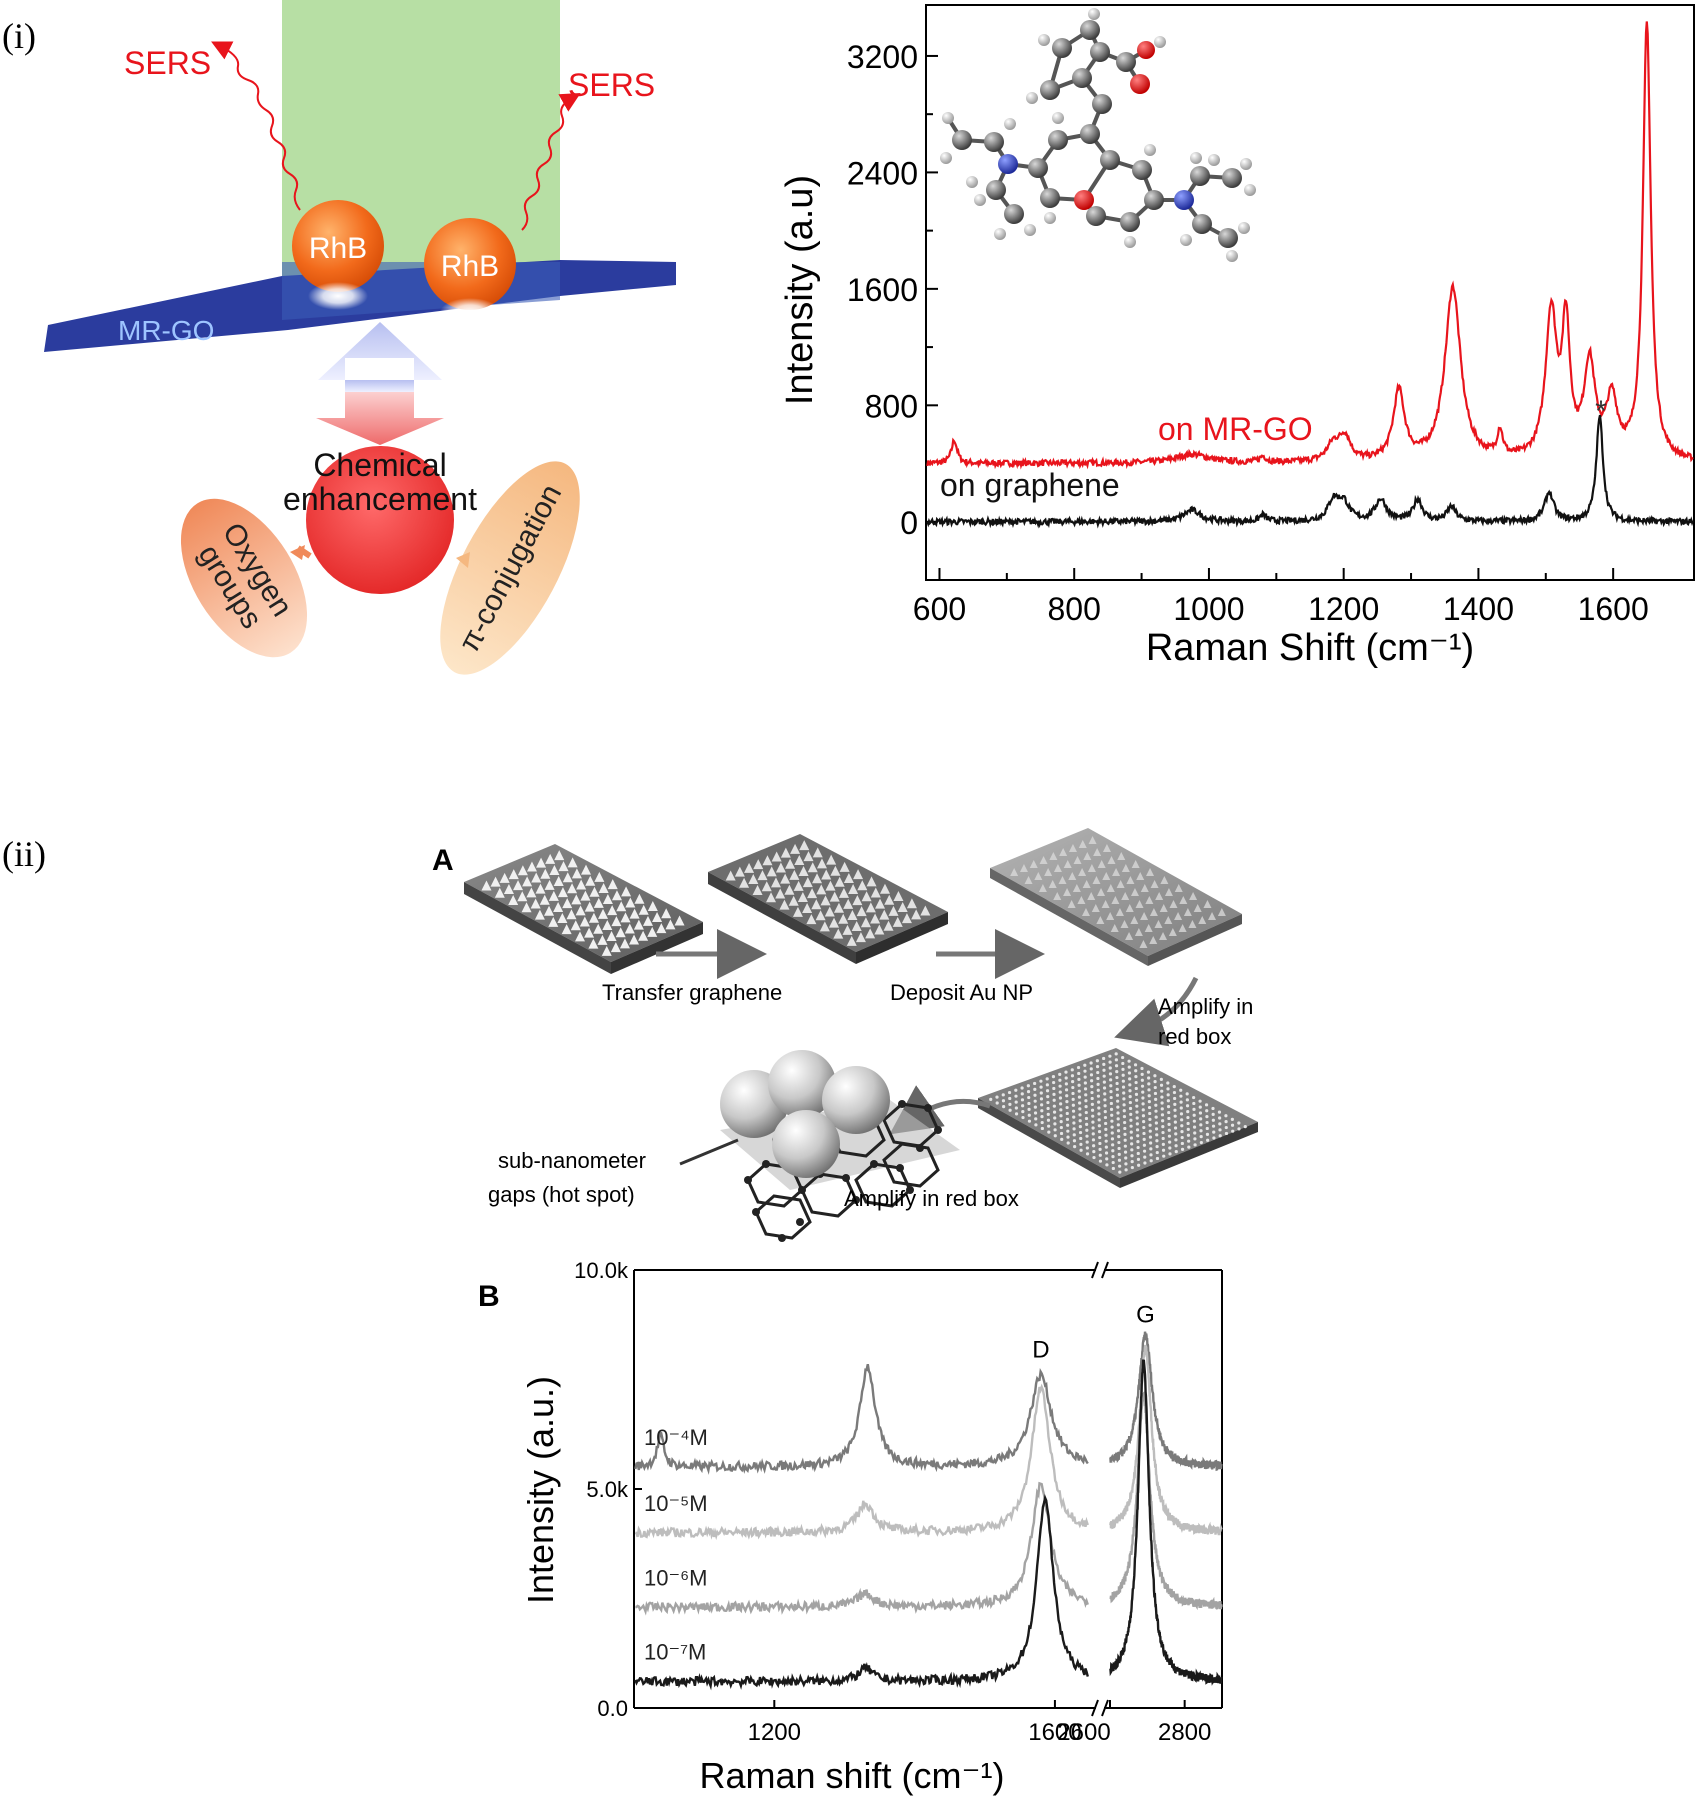 The height and width of the screenshot is (1806, 1697). I want to click on mr-go-label: MR-GO, so click(166, 330).